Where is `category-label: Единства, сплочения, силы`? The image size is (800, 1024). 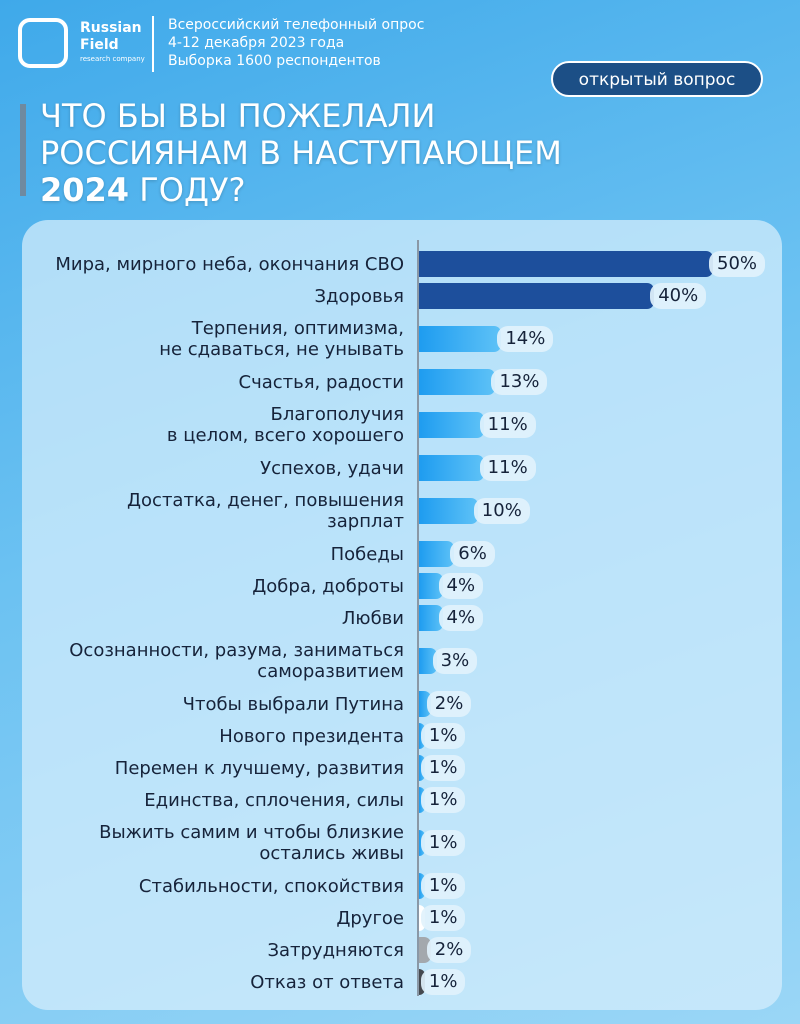 category-label: Единства, сплочения, силы is located at coordinates (274, 800).